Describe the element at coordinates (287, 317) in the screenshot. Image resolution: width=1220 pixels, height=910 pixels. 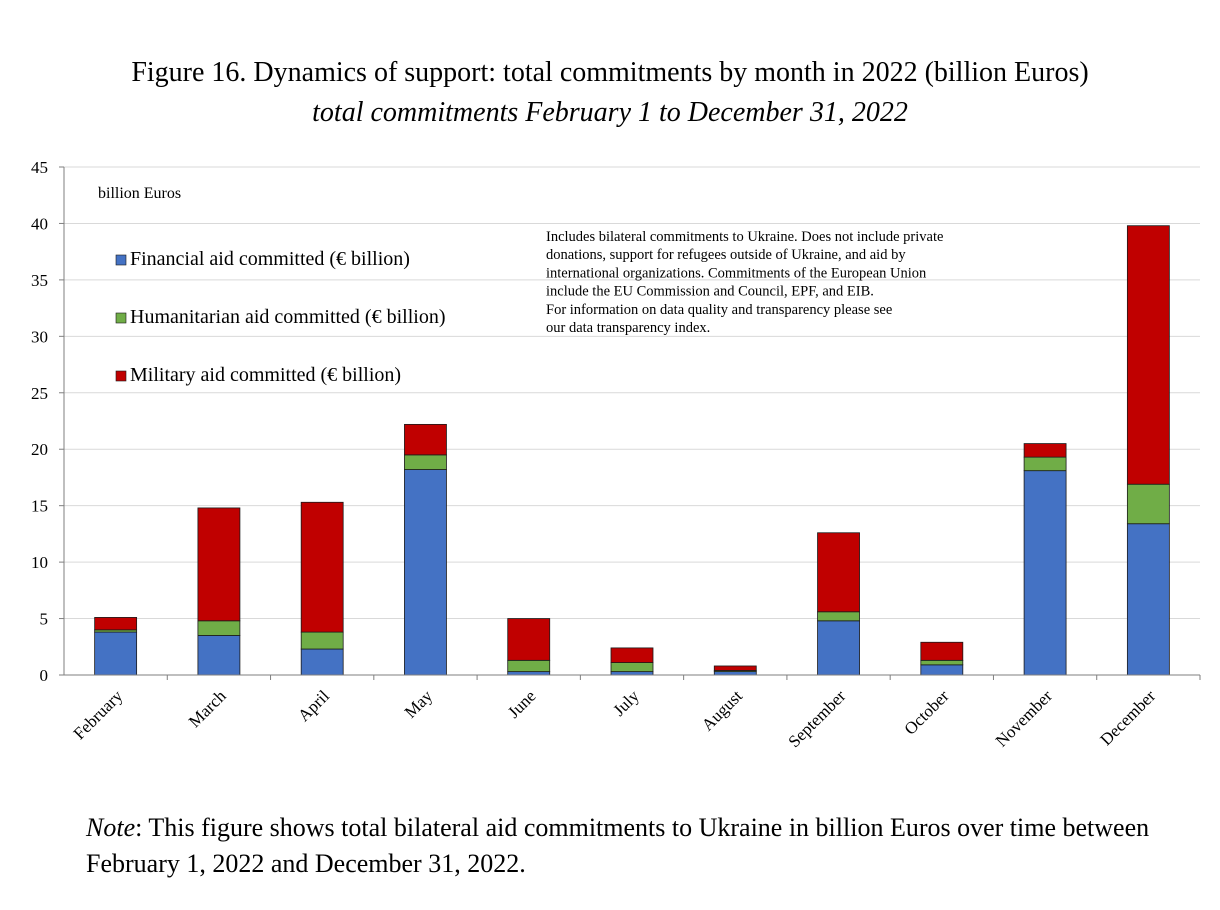
I see `legend-label: Humanitarian aid committed (€ billion)` at that location.